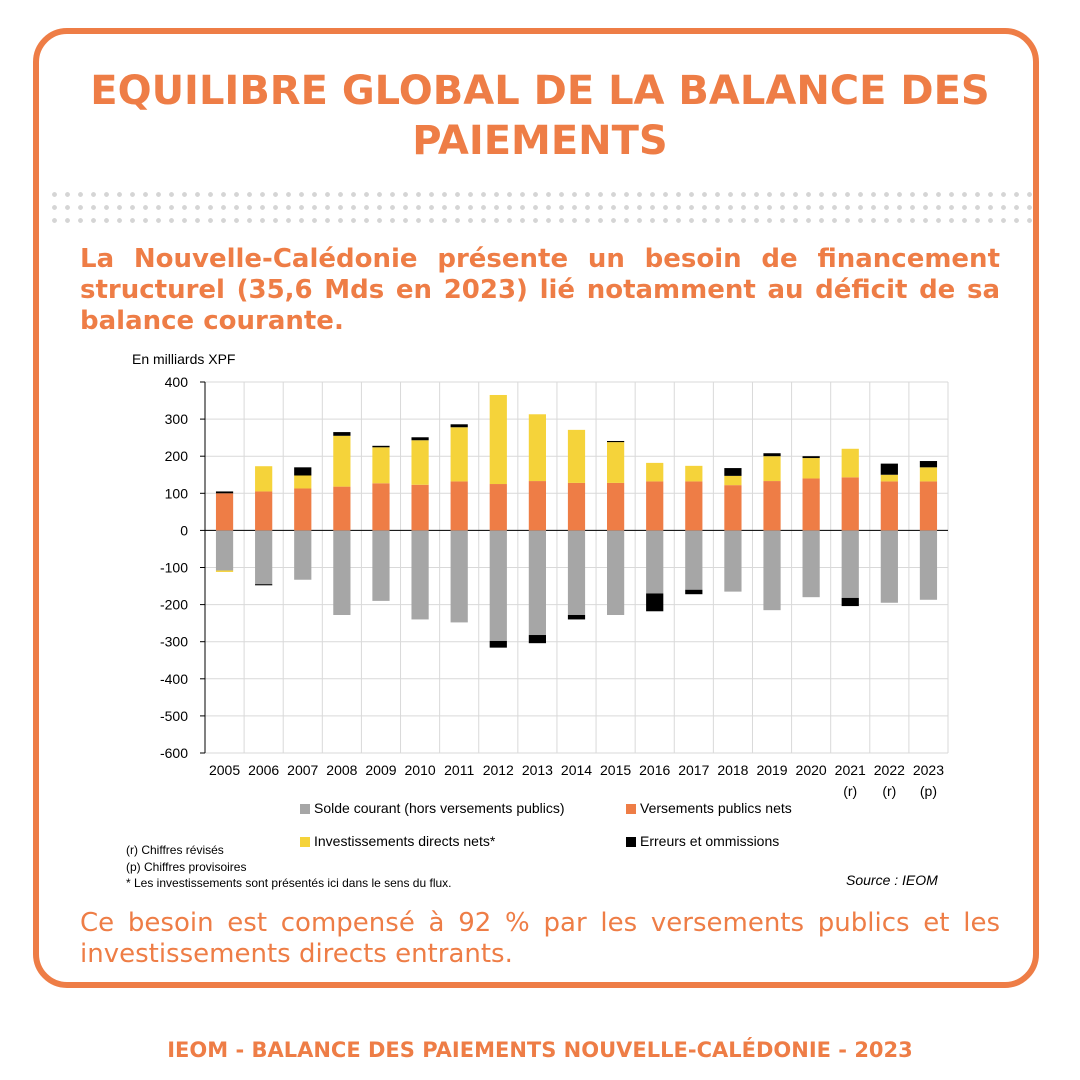  Describe the element at coordinates (811, 770) in the screenshot. I see `x-tick-label: 2020` at that location.